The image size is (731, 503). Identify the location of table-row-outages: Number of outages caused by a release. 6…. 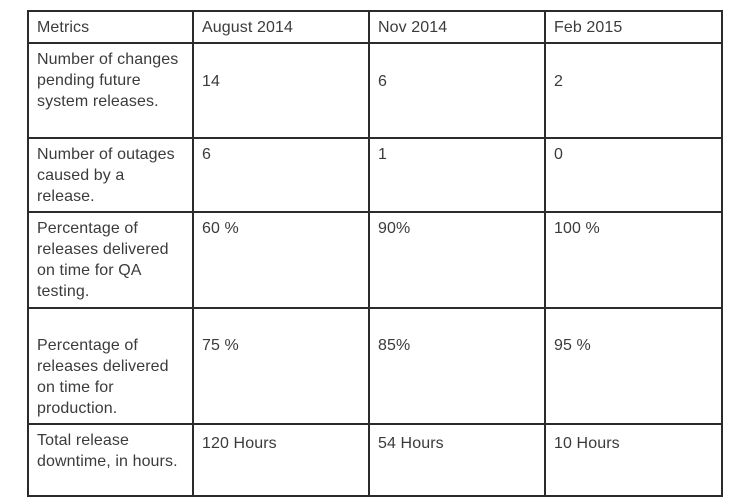
(375, 175).